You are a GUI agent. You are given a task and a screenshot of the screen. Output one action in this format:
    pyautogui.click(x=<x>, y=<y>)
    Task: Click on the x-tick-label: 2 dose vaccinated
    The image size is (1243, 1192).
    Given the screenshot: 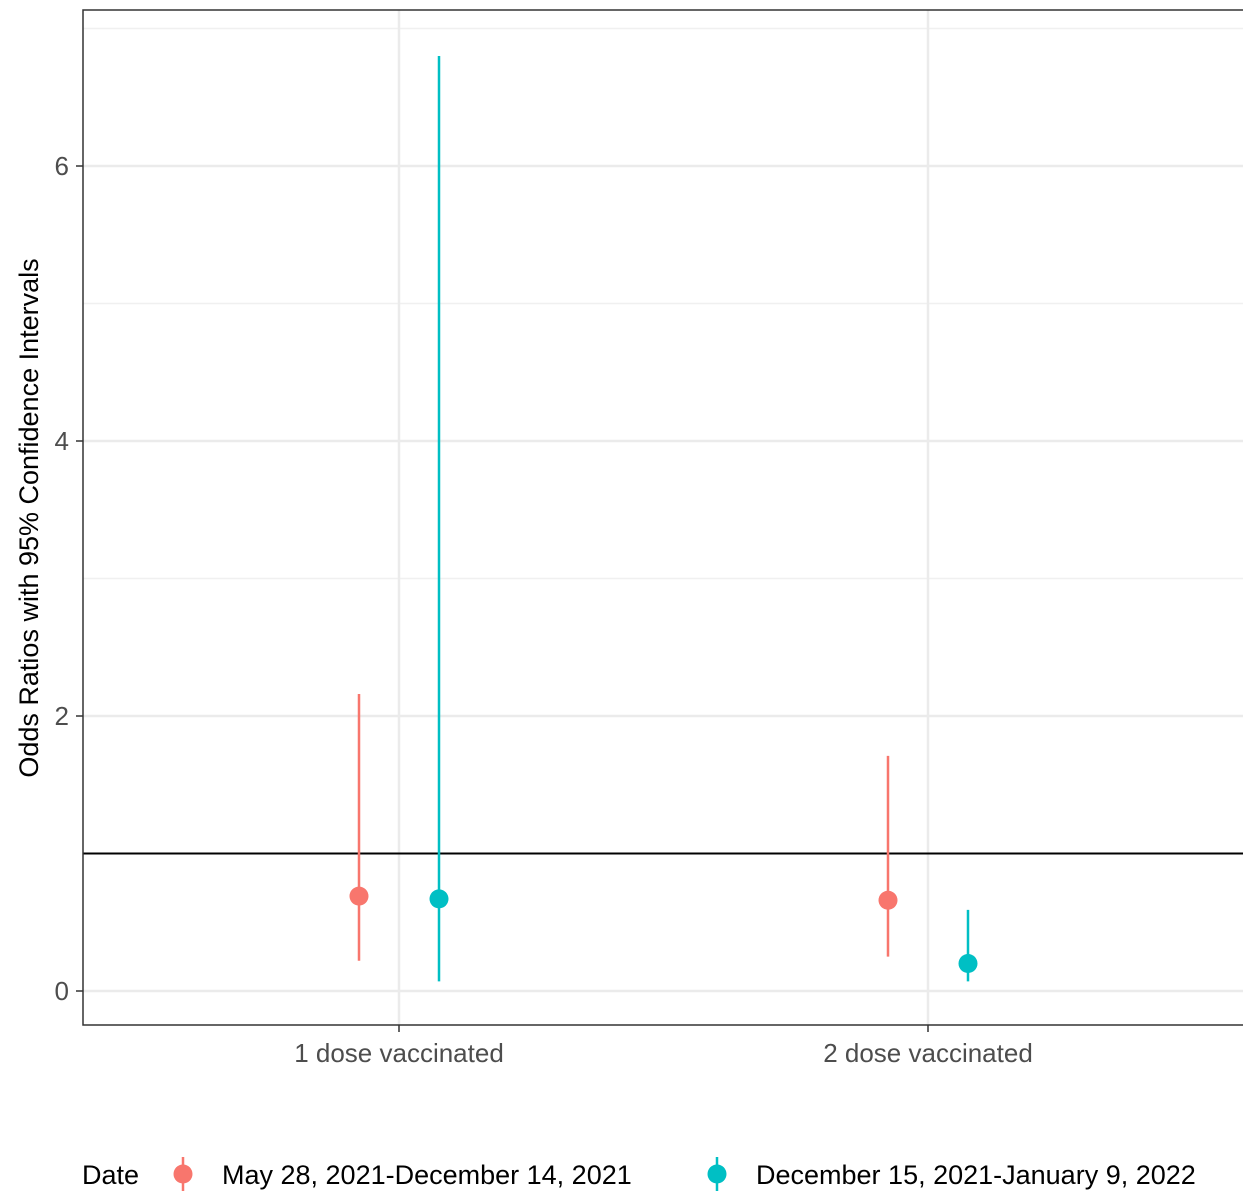 What is the action you would take?
    pyautogui.click(x=928, y=1053)
    